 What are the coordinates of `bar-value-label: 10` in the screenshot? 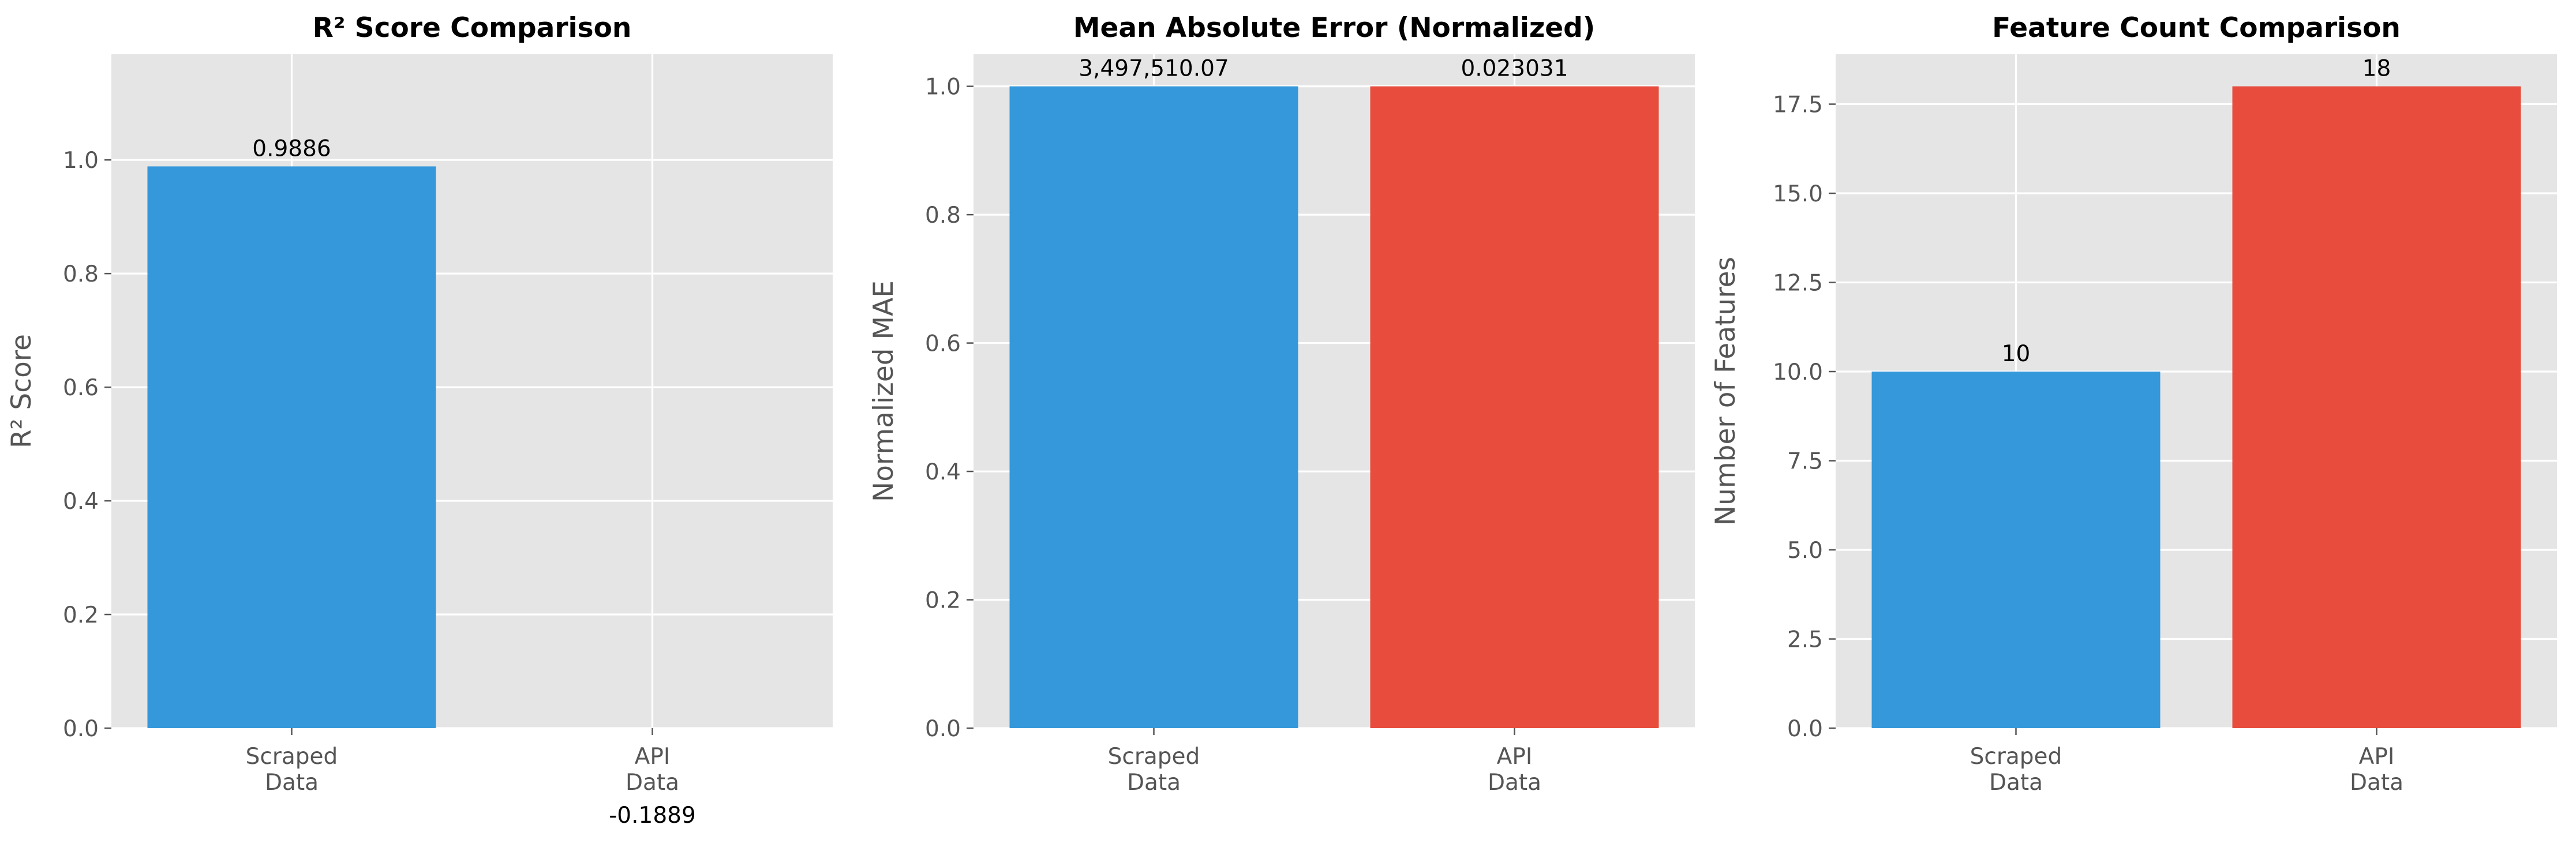 It's located at (2017, 354).